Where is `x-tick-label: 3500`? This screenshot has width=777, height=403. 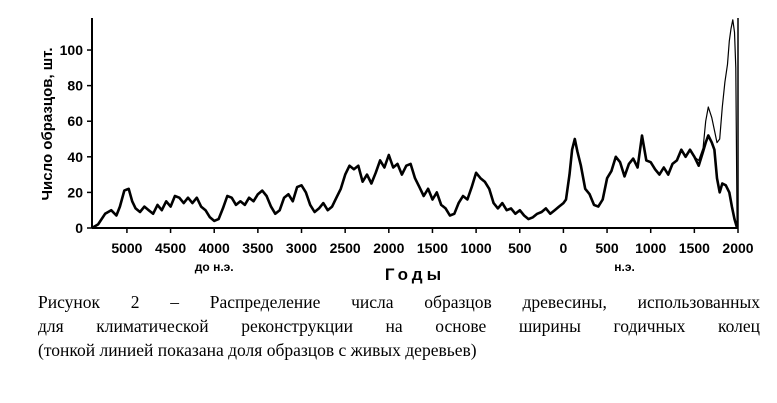
x-tick-label: 3500 is located at coordinates (257, 248).